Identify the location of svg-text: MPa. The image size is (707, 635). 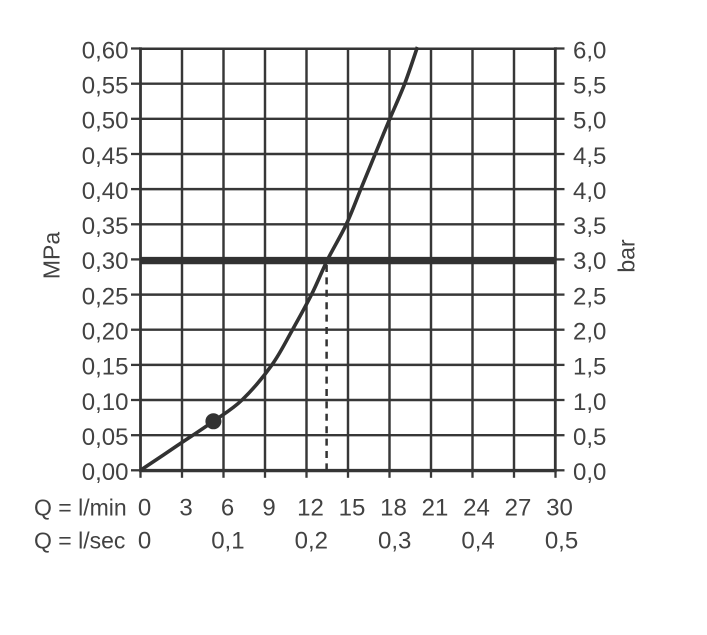
(52, 256).